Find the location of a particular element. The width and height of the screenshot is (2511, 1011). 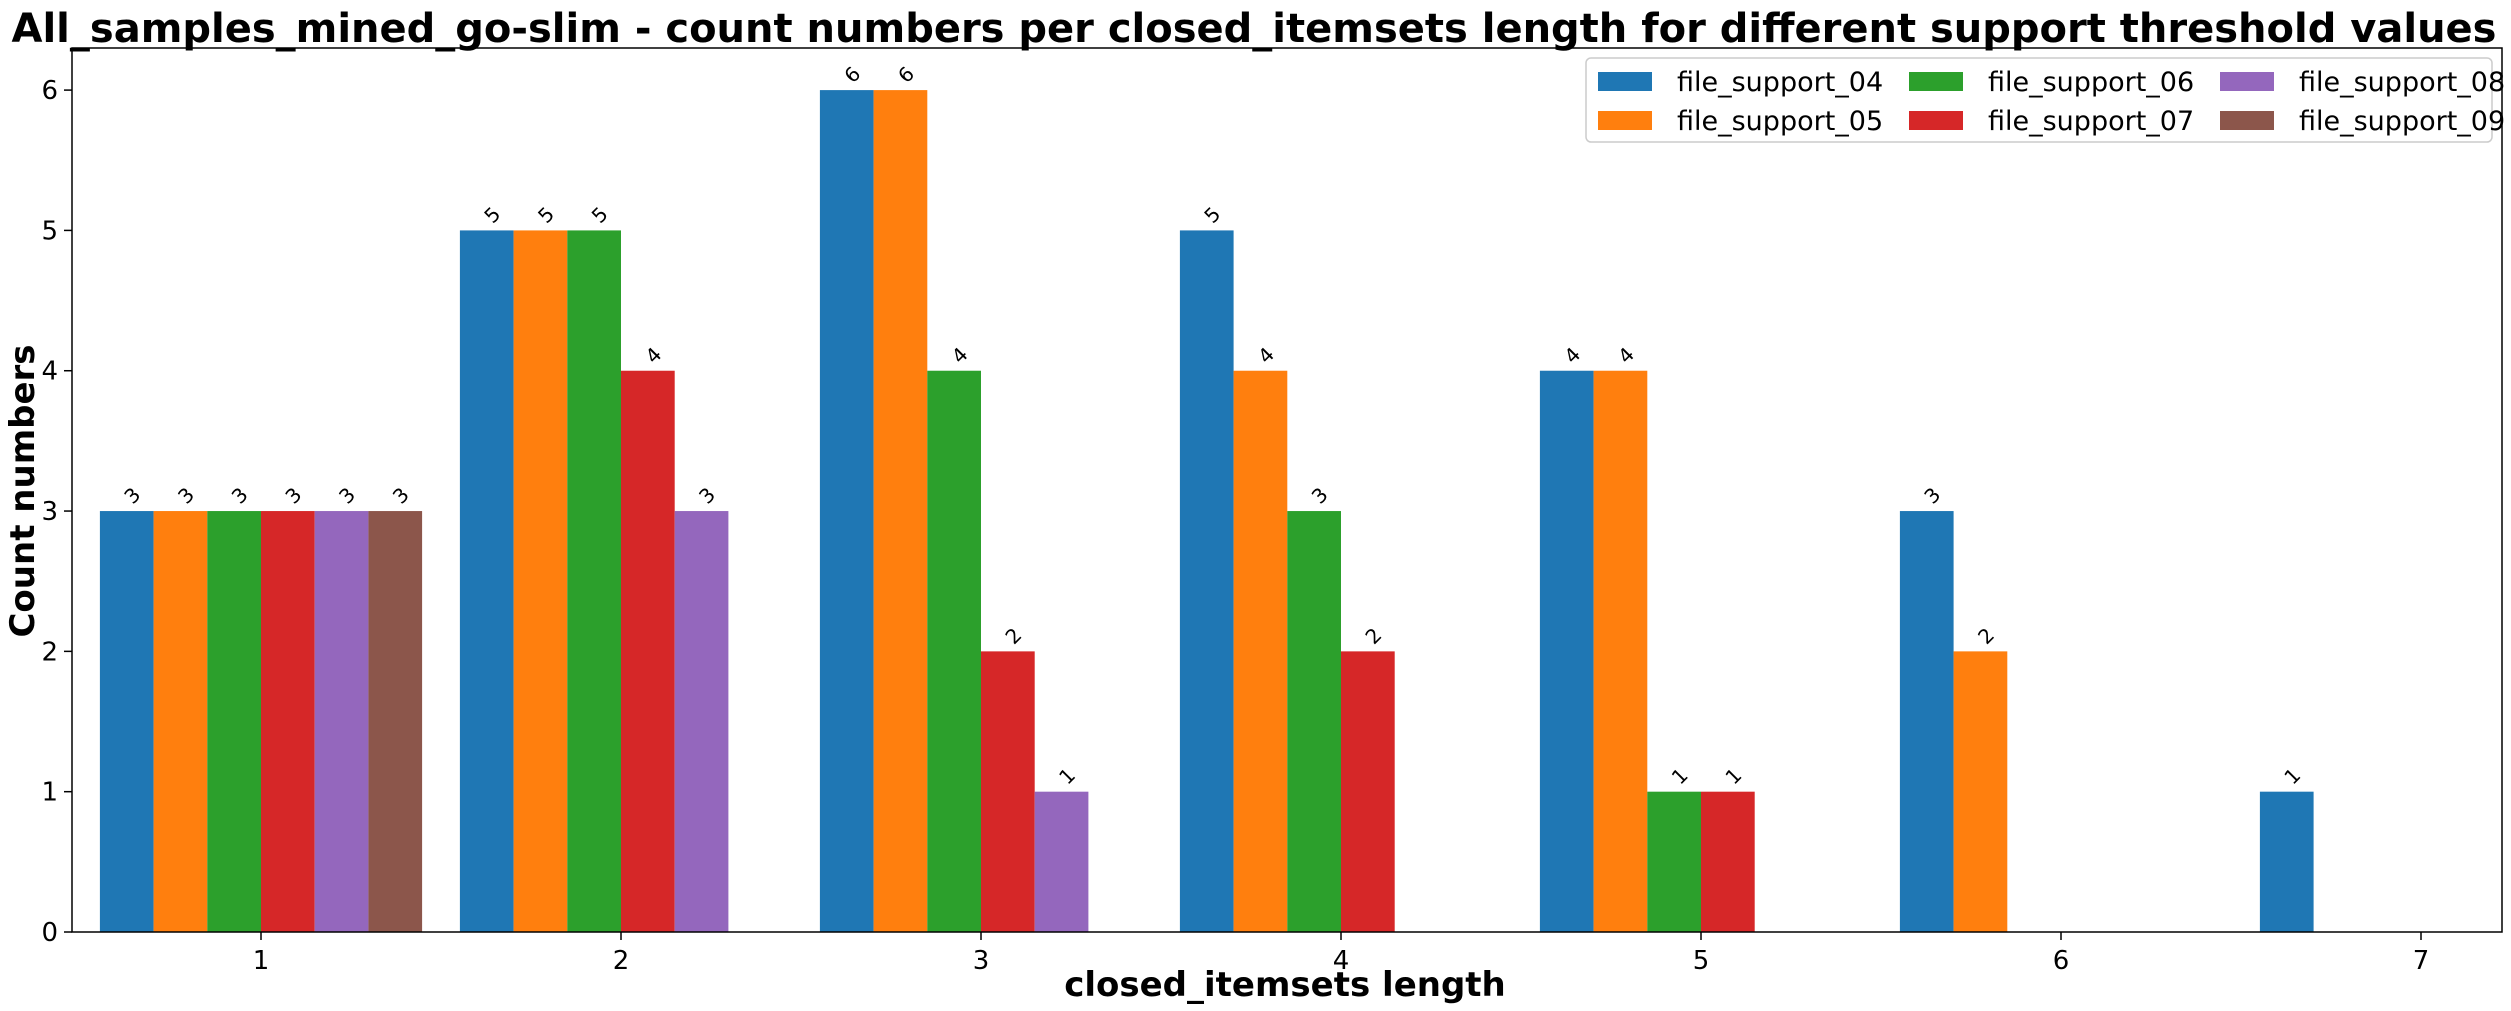

legend-entry-file_support_05: file_support_05 is located at coordinates (1740, 121).